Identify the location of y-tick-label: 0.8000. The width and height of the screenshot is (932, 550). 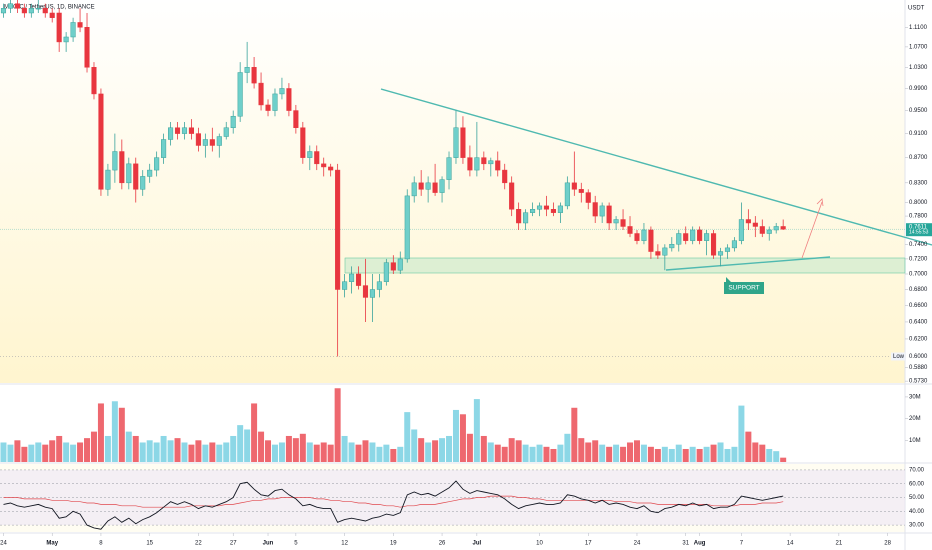
(918, 203).